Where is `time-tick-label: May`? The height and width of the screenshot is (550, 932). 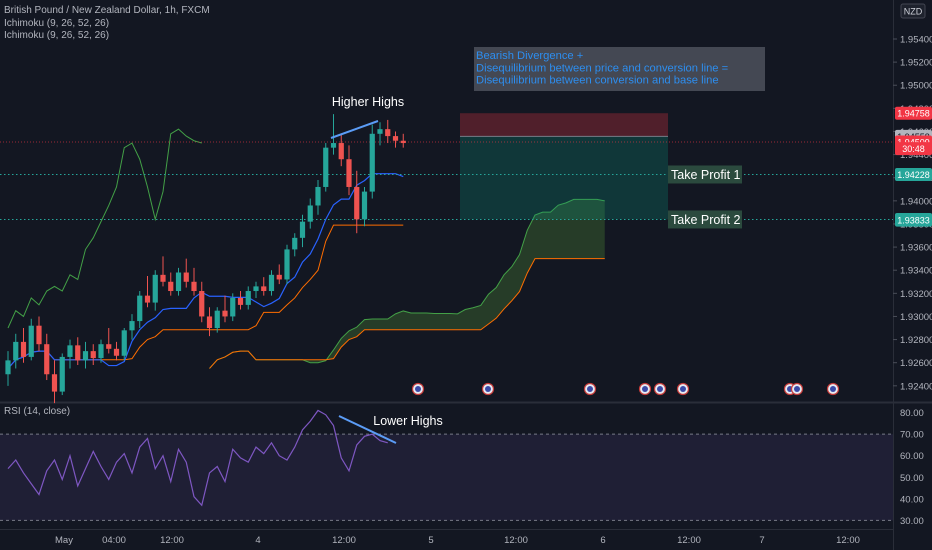 time-tick-label: May is located at coordinates (64, 540).